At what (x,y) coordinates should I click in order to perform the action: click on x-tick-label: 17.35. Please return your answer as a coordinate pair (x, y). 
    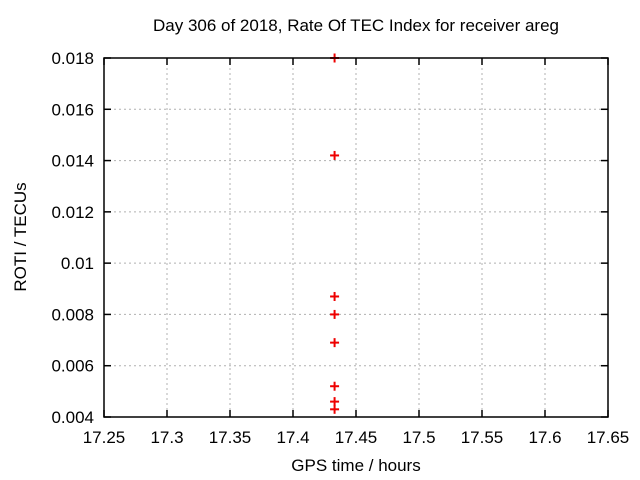
    Looking at the image, I should click on (230, 437).